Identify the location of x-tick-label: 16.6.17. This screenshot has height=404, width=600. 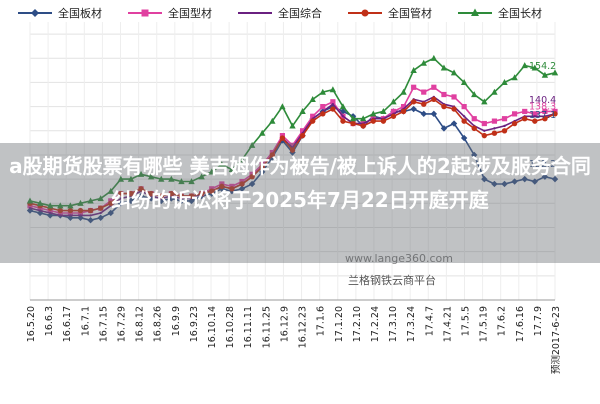
(67, 324).